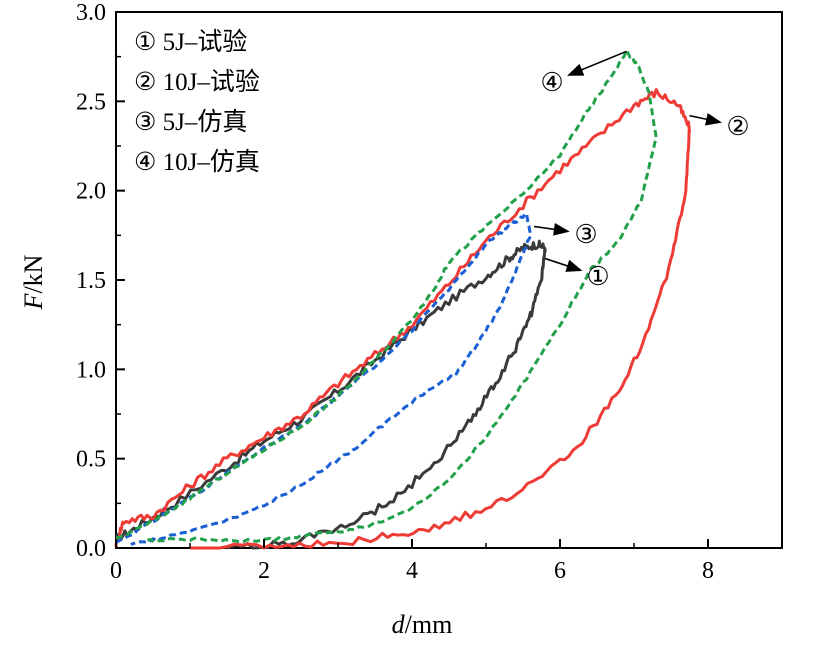  What do you see at coordinates (264, 571) in the screenshot?
I see `x-tick-label: 2` at bounding box center [264, 571].